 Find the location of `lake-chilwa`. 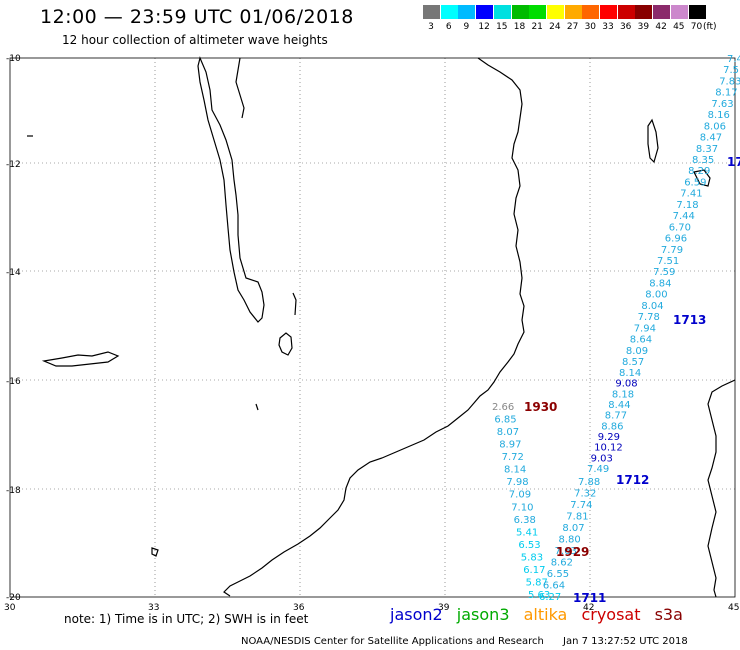

lake-chilwa is located at coordinates (285, 344).